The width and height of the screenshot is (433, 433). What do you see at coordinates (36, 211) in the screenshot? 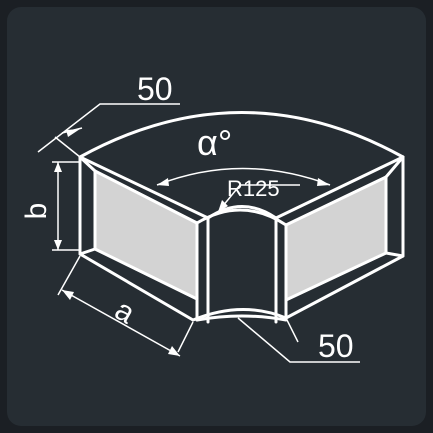
I see `height-label: b` at bounding box center [36, 211].